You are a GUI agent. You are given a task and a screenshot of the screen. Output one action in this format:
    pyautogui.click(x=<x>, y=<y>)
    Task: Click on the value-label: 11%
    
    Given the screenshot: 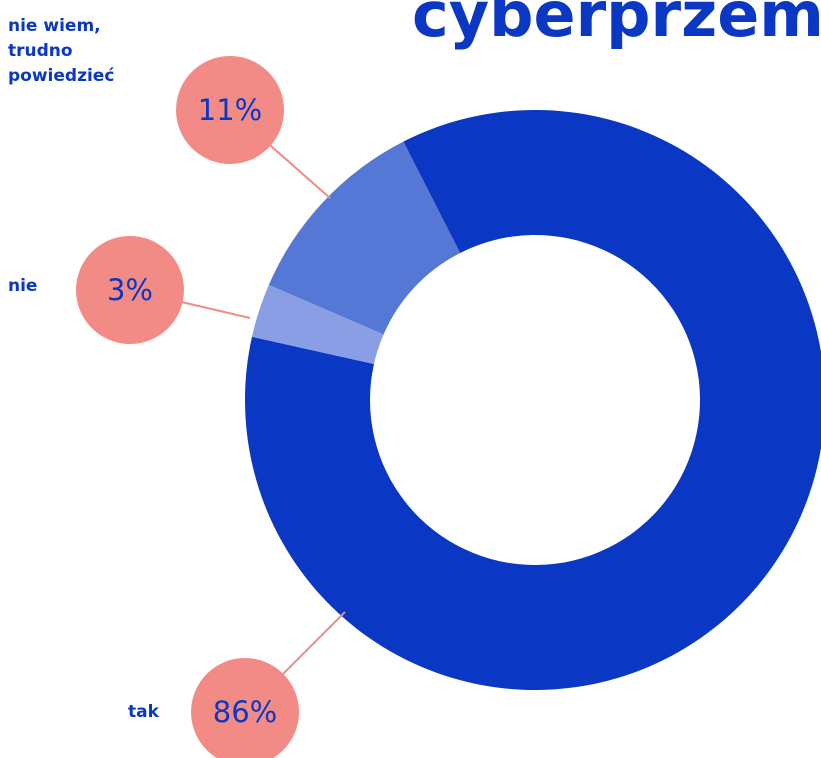 What is the action you would take?
    pyautogui.click(x=230, y=110)
    